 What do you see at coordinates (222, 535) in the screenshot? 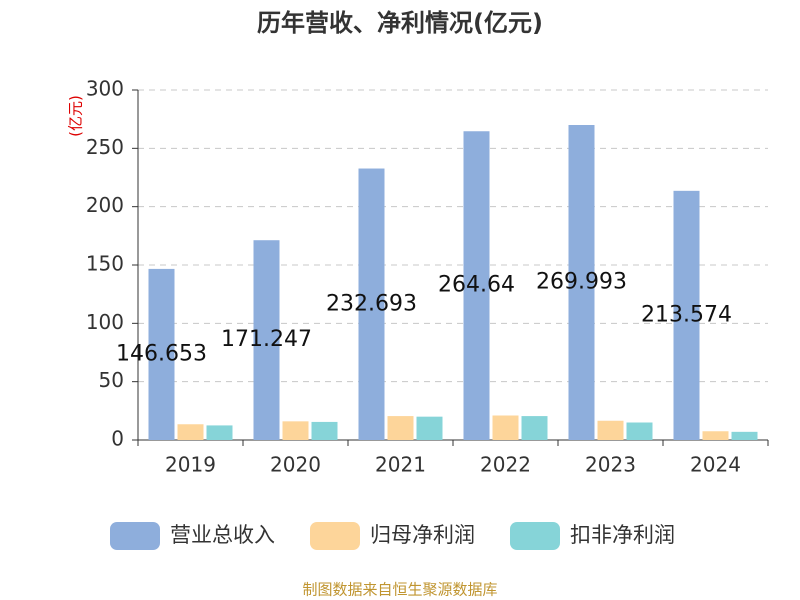
I see `legend-label: 营业总收入` at bounding box center [222, 535].